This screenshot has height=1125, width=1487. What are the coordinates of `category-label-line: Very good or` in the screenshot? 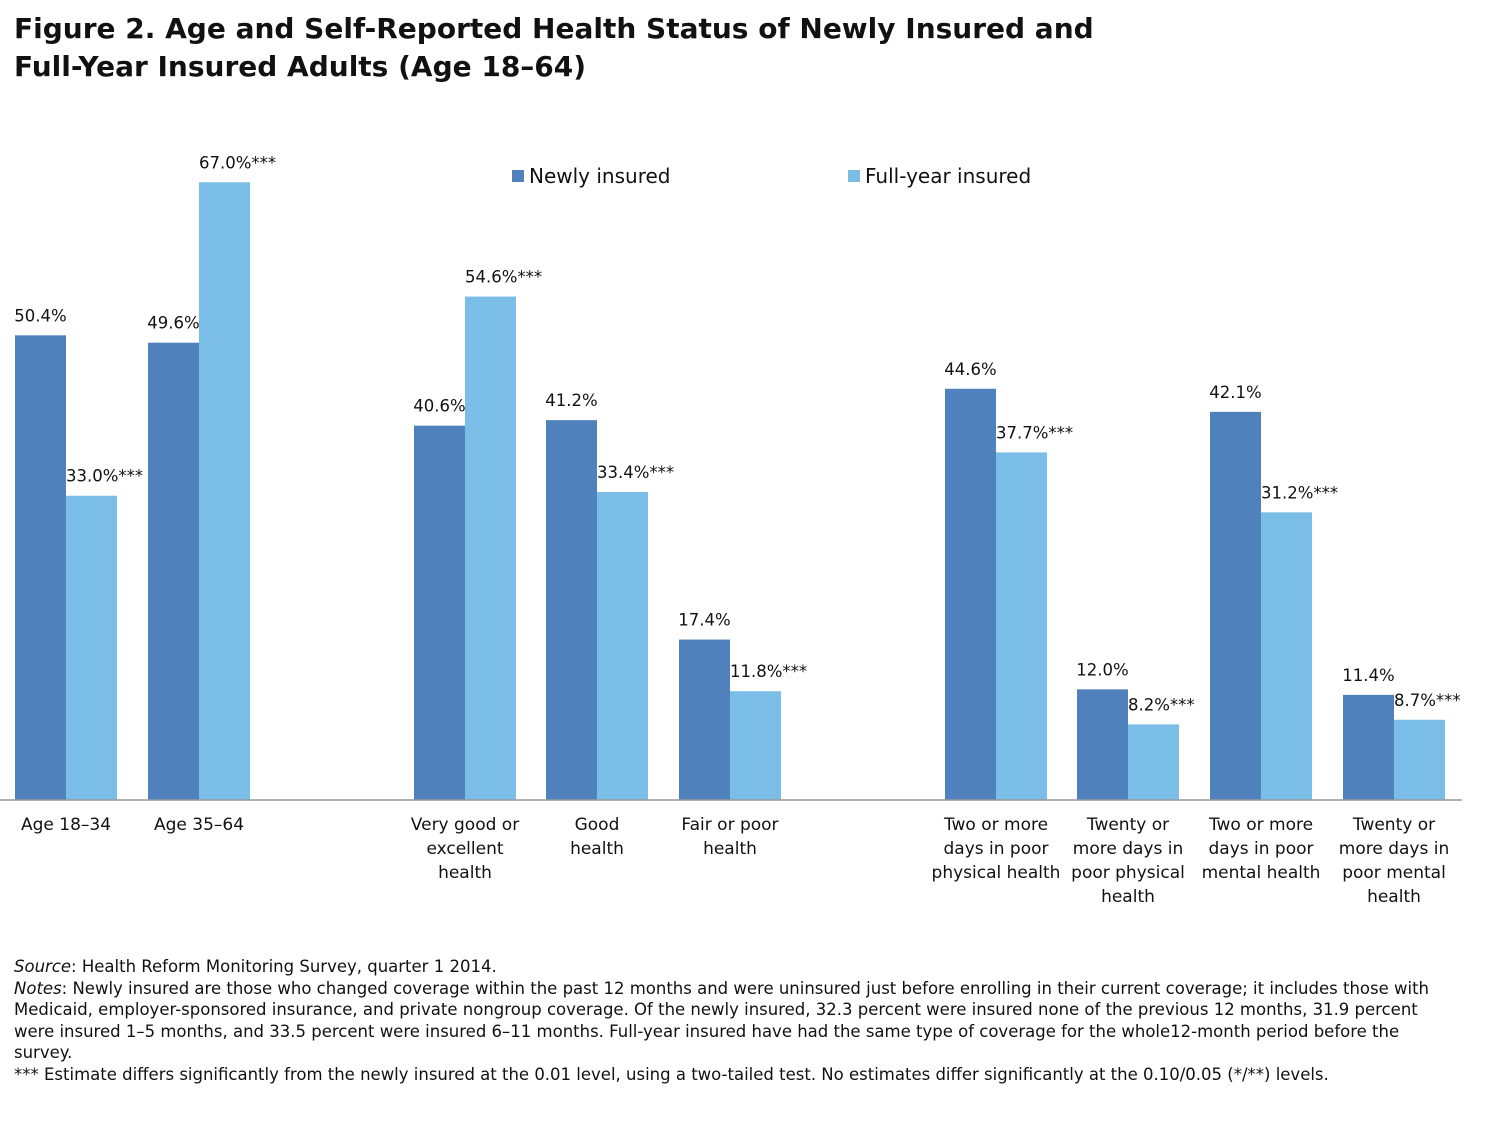 It's located at (465, 825).